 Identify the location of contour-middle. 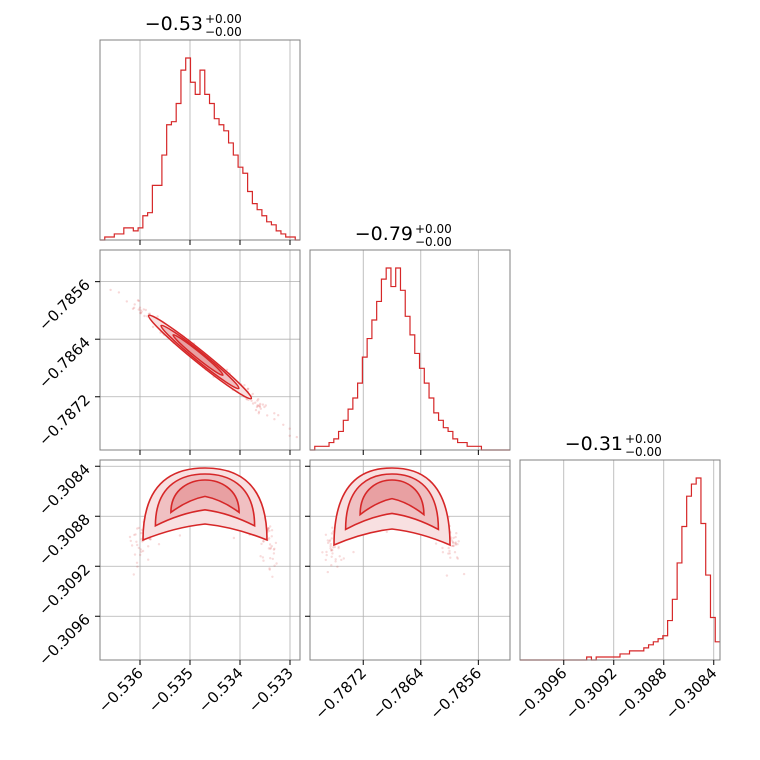
(392, 502).